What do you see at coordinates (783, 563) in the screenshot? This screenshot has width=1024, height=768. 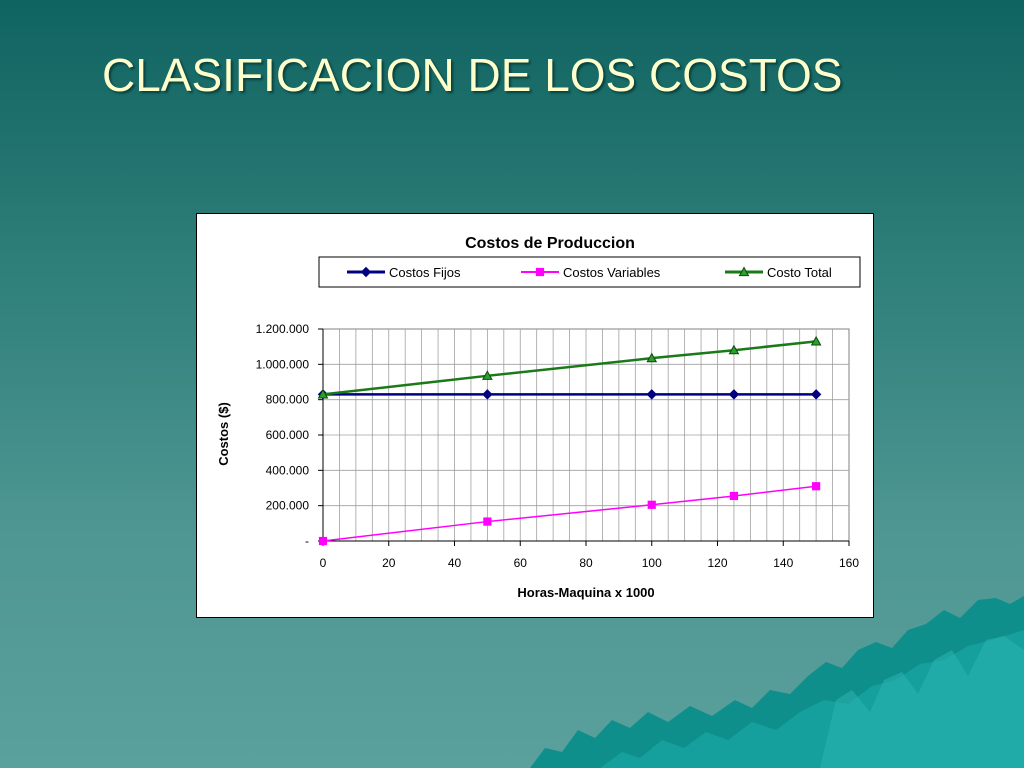 I see `x-tick-label: 140` at bounding box center [783, 563].